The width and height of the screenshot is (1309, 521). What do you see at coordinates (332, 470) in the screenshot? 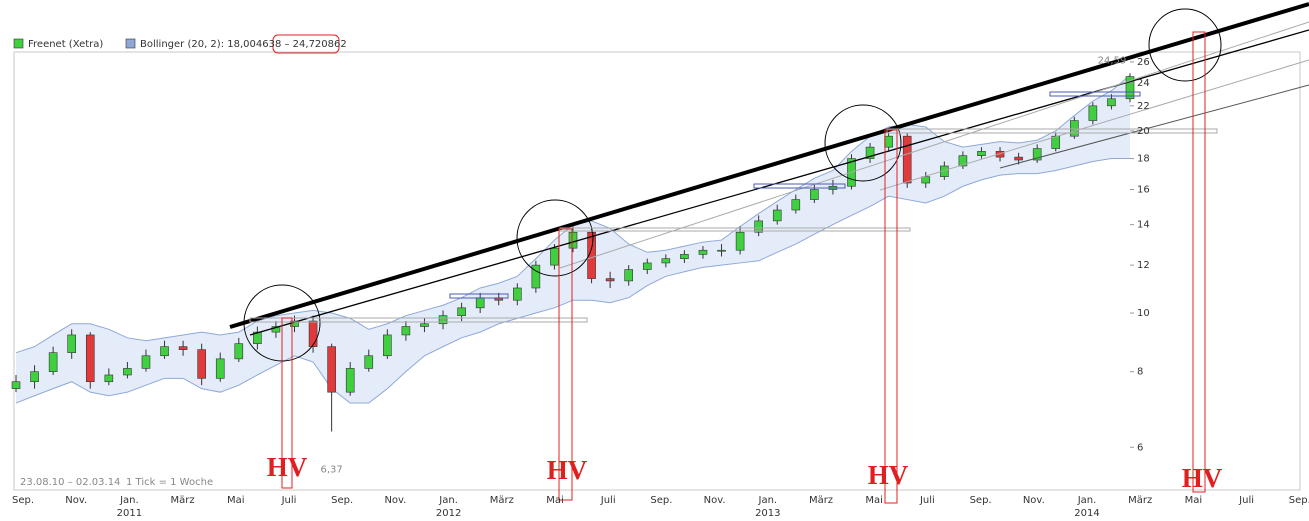
I see `low-label: 6,37` at bounding box center [332, 470].